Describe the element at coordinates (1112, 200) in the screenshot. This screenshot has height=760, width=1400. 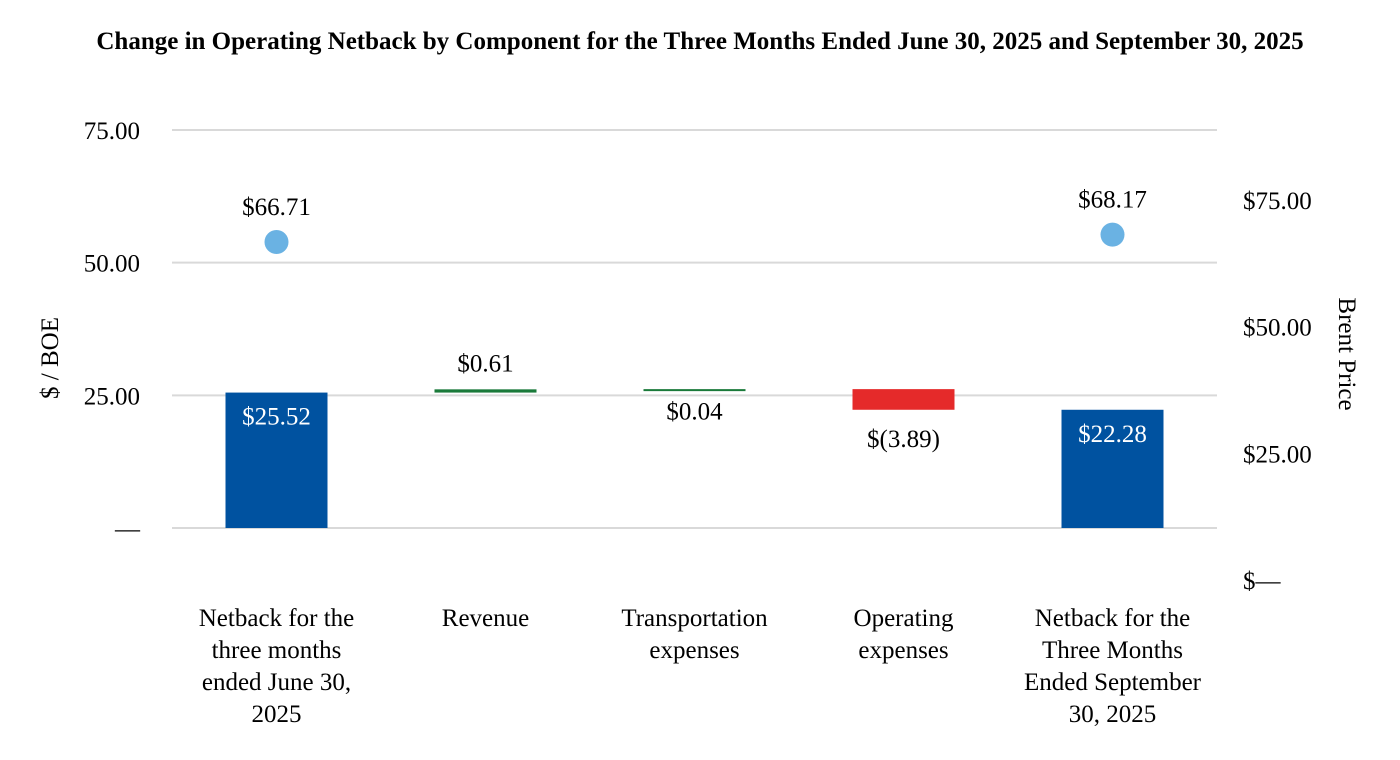
I see `brent-price-label: $68.17` at that location.